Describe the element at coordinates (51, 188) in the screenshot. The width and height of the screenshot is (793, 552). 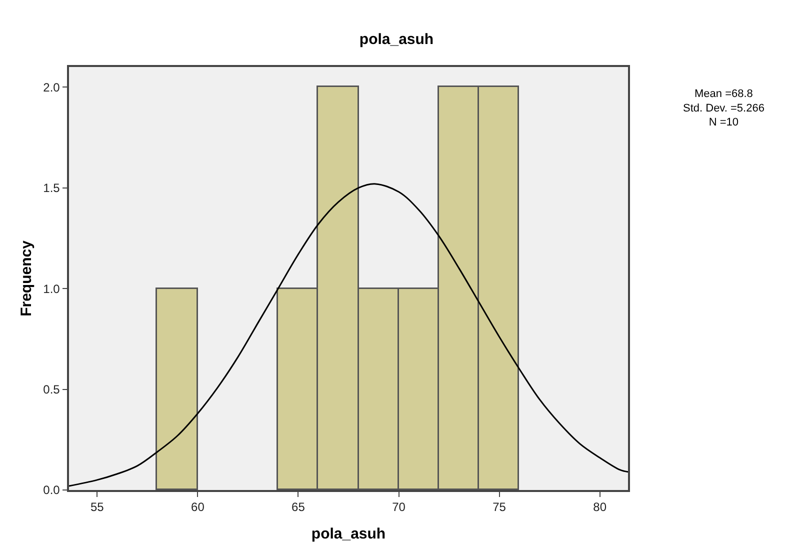
I see `y-tick-label: 1.5` at that location.